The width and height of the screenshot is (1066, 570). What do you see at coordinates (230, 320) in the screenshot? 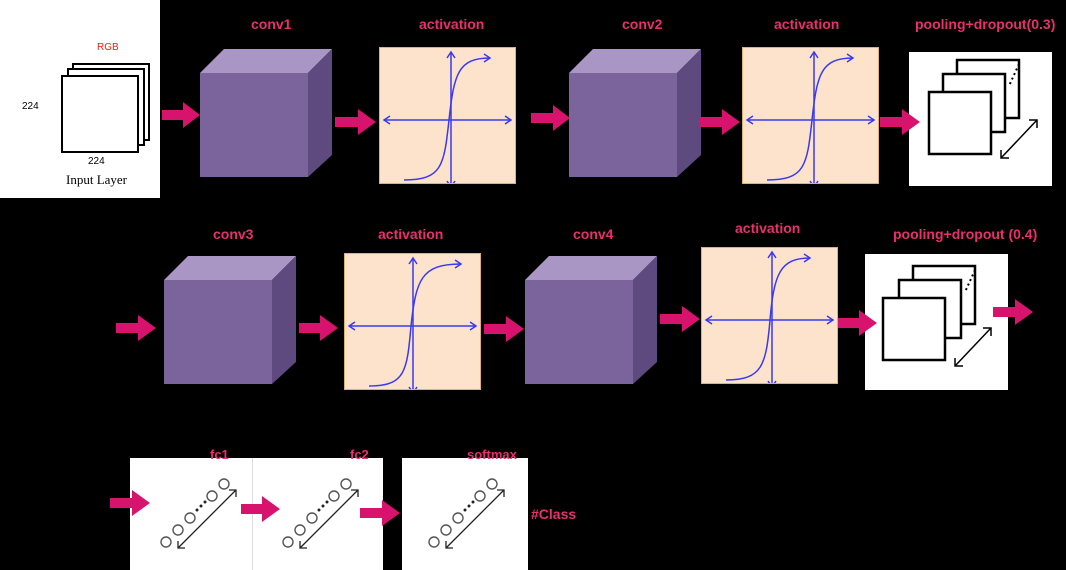
I see `conv3-cube` at bounding box center [230, 320].